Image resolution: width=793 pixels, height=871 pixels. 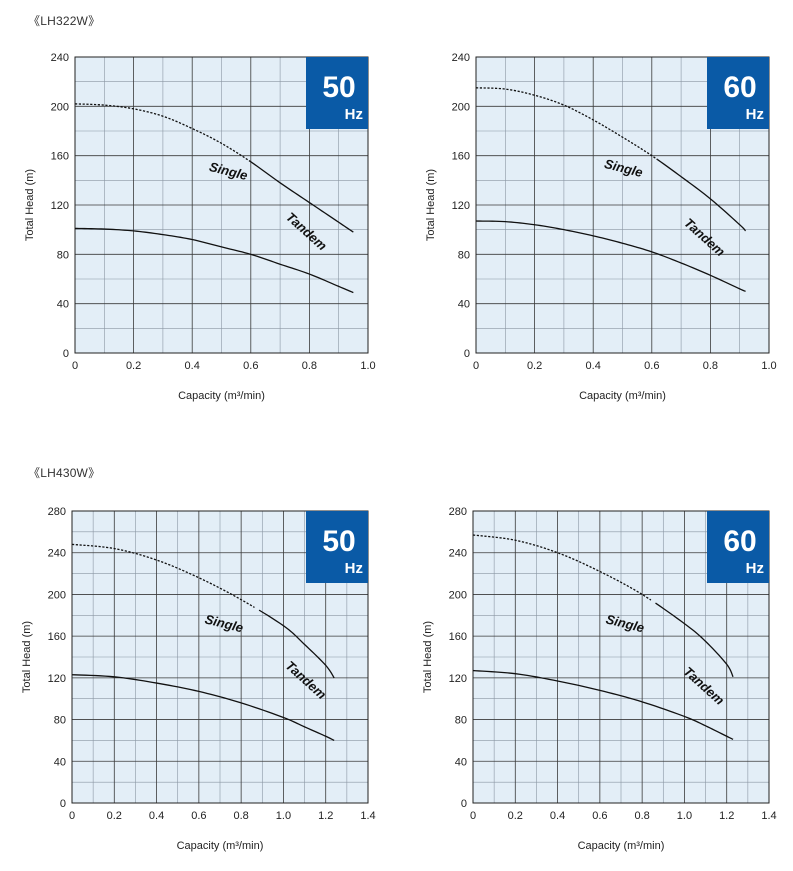 I want to click on minor-grid, so click(x=220, y=657).